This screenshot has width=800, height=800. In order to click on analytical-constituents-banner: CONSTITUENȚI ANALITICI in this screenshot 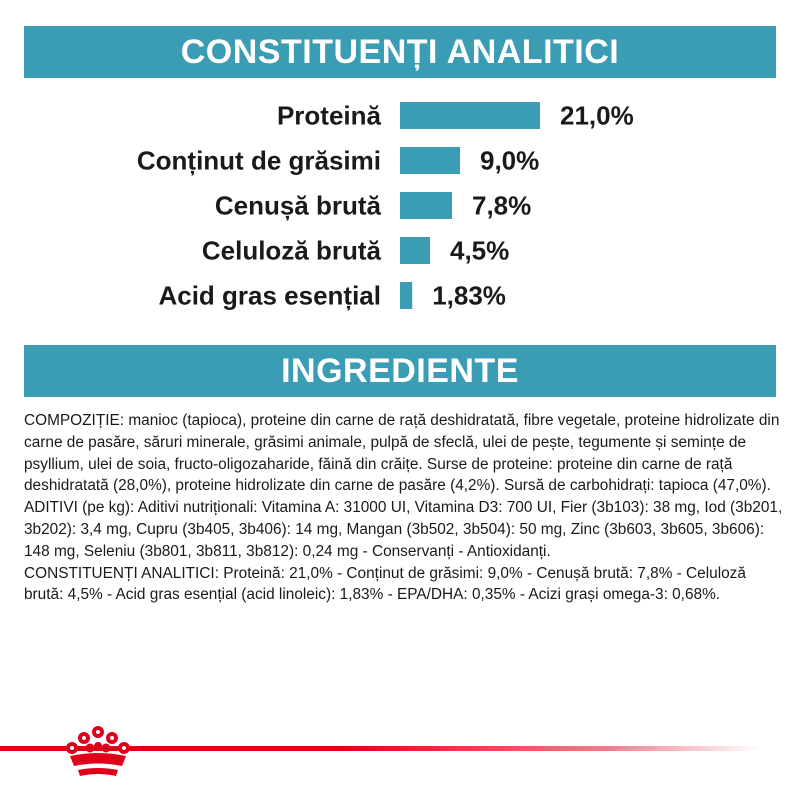, I will do `click(400, 52)`.